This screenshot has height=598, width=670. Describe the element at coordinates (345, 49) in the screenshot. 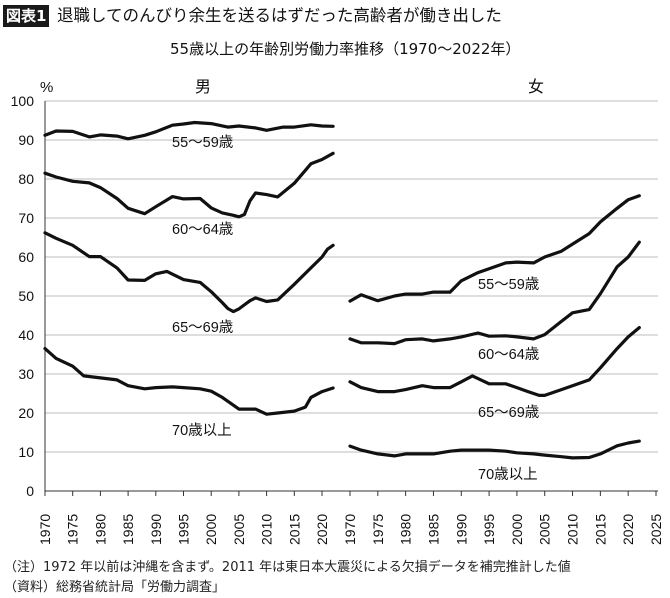

I see `chart-subtitle: 55歳以上の年齢別労働力率推移（1970〜2022年）` at that location.